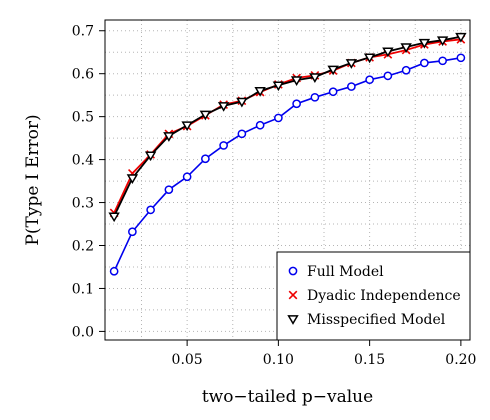 The width and height of the screenshot is (490, 420). Describe the element at coordinates (345, 272) in the screenshot. I see `legend-label: Full Model` at that location.